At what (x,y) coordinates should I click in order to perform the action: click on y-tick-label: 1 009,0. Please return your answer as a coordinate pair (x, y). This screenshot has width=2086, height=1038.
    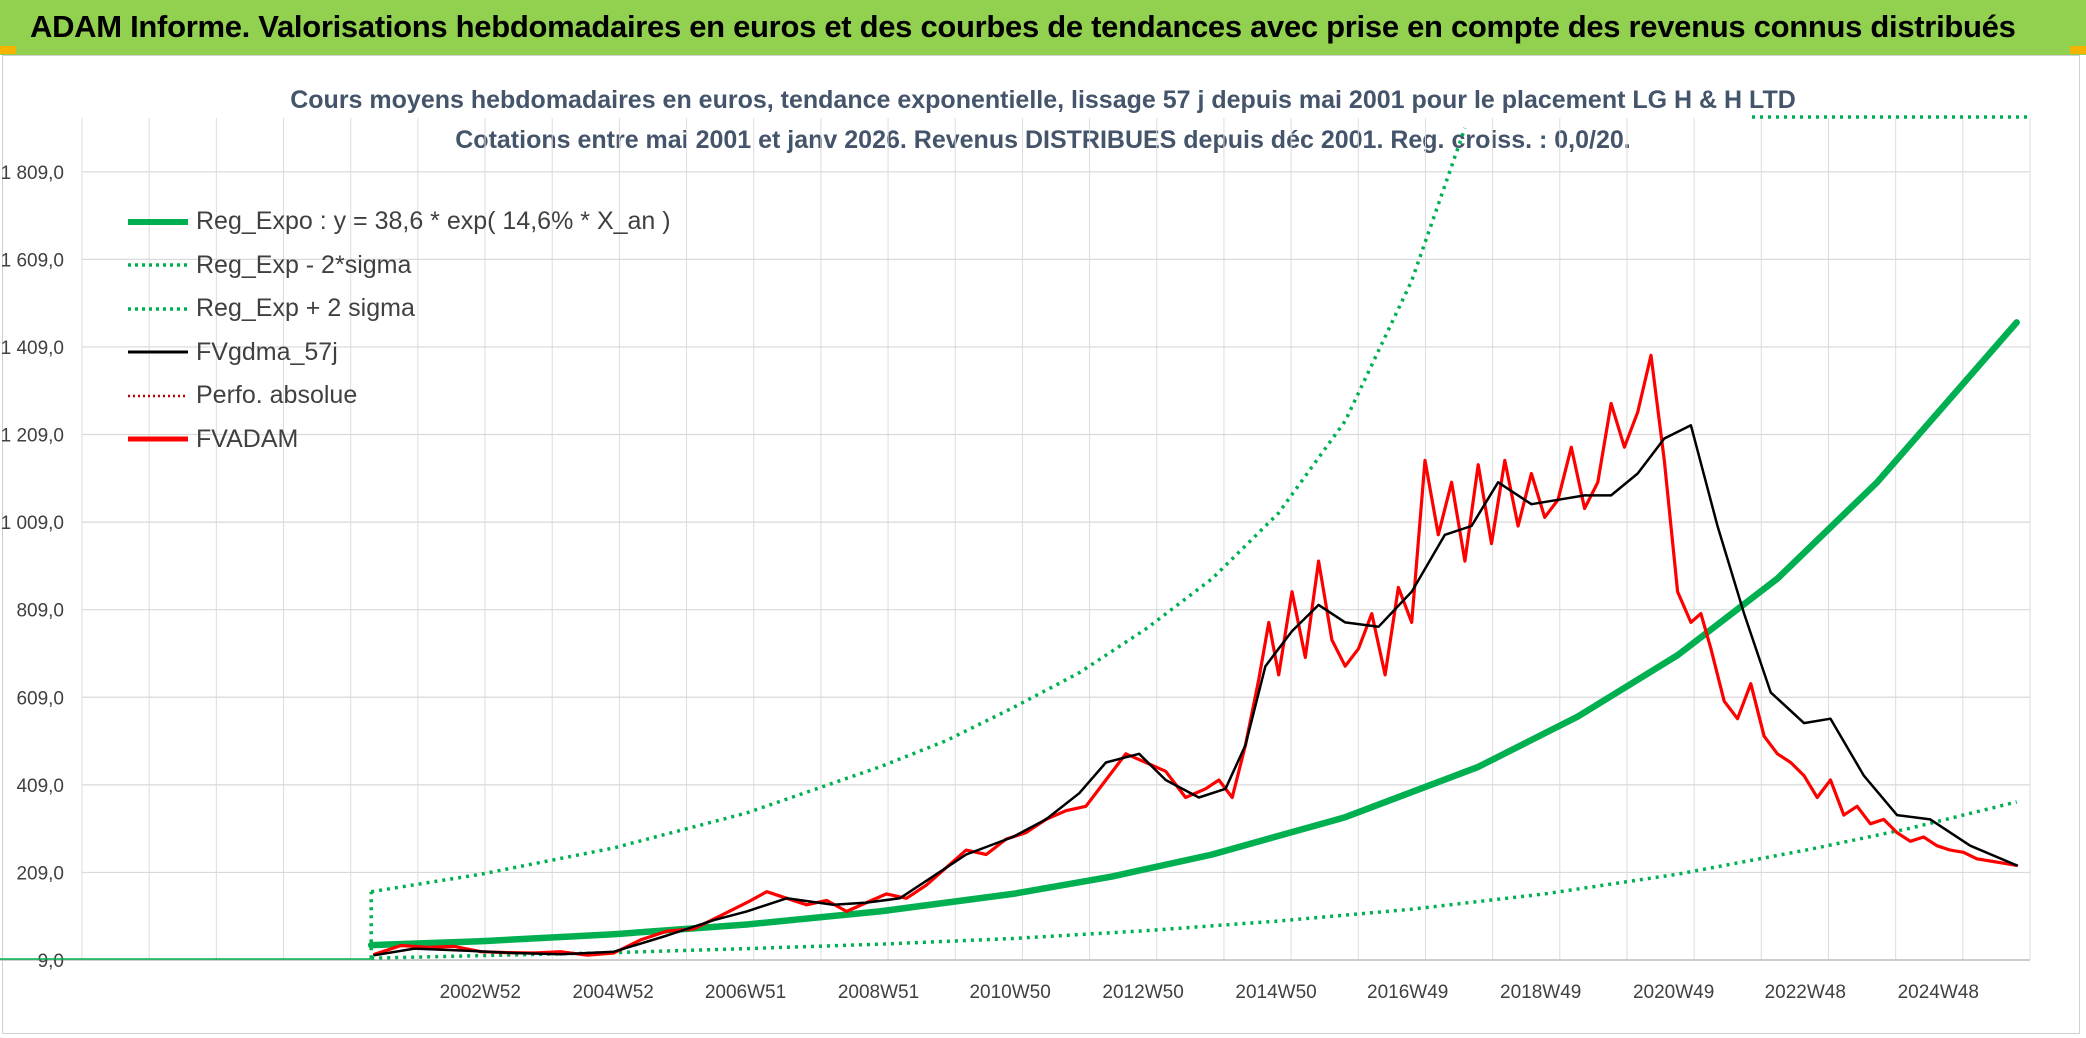
    Looking at the image, I should click on (32, 523).